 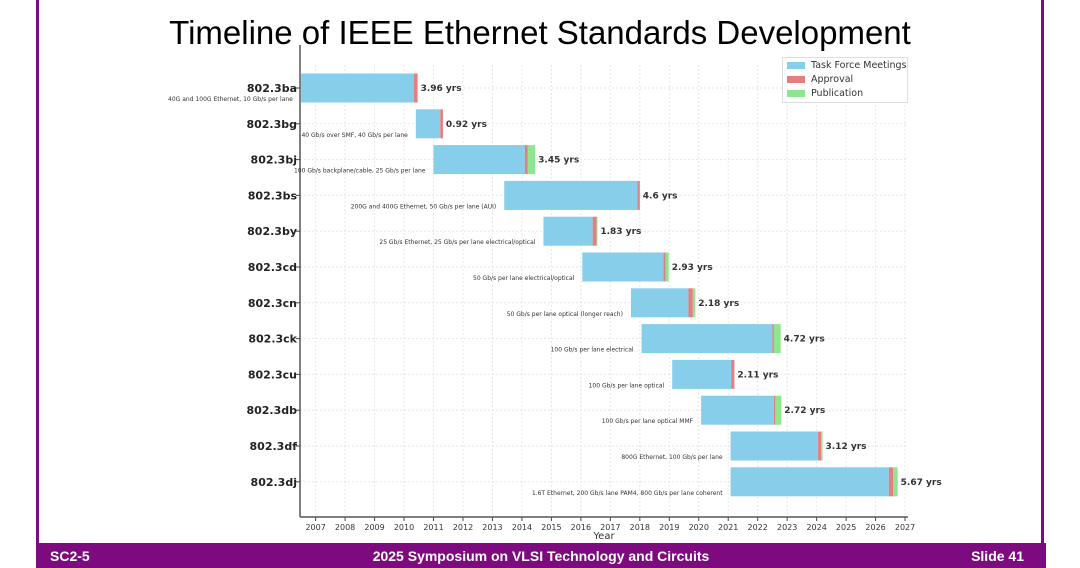 I want to click on x-tick-label: 2012, so click(x=463, y=527).